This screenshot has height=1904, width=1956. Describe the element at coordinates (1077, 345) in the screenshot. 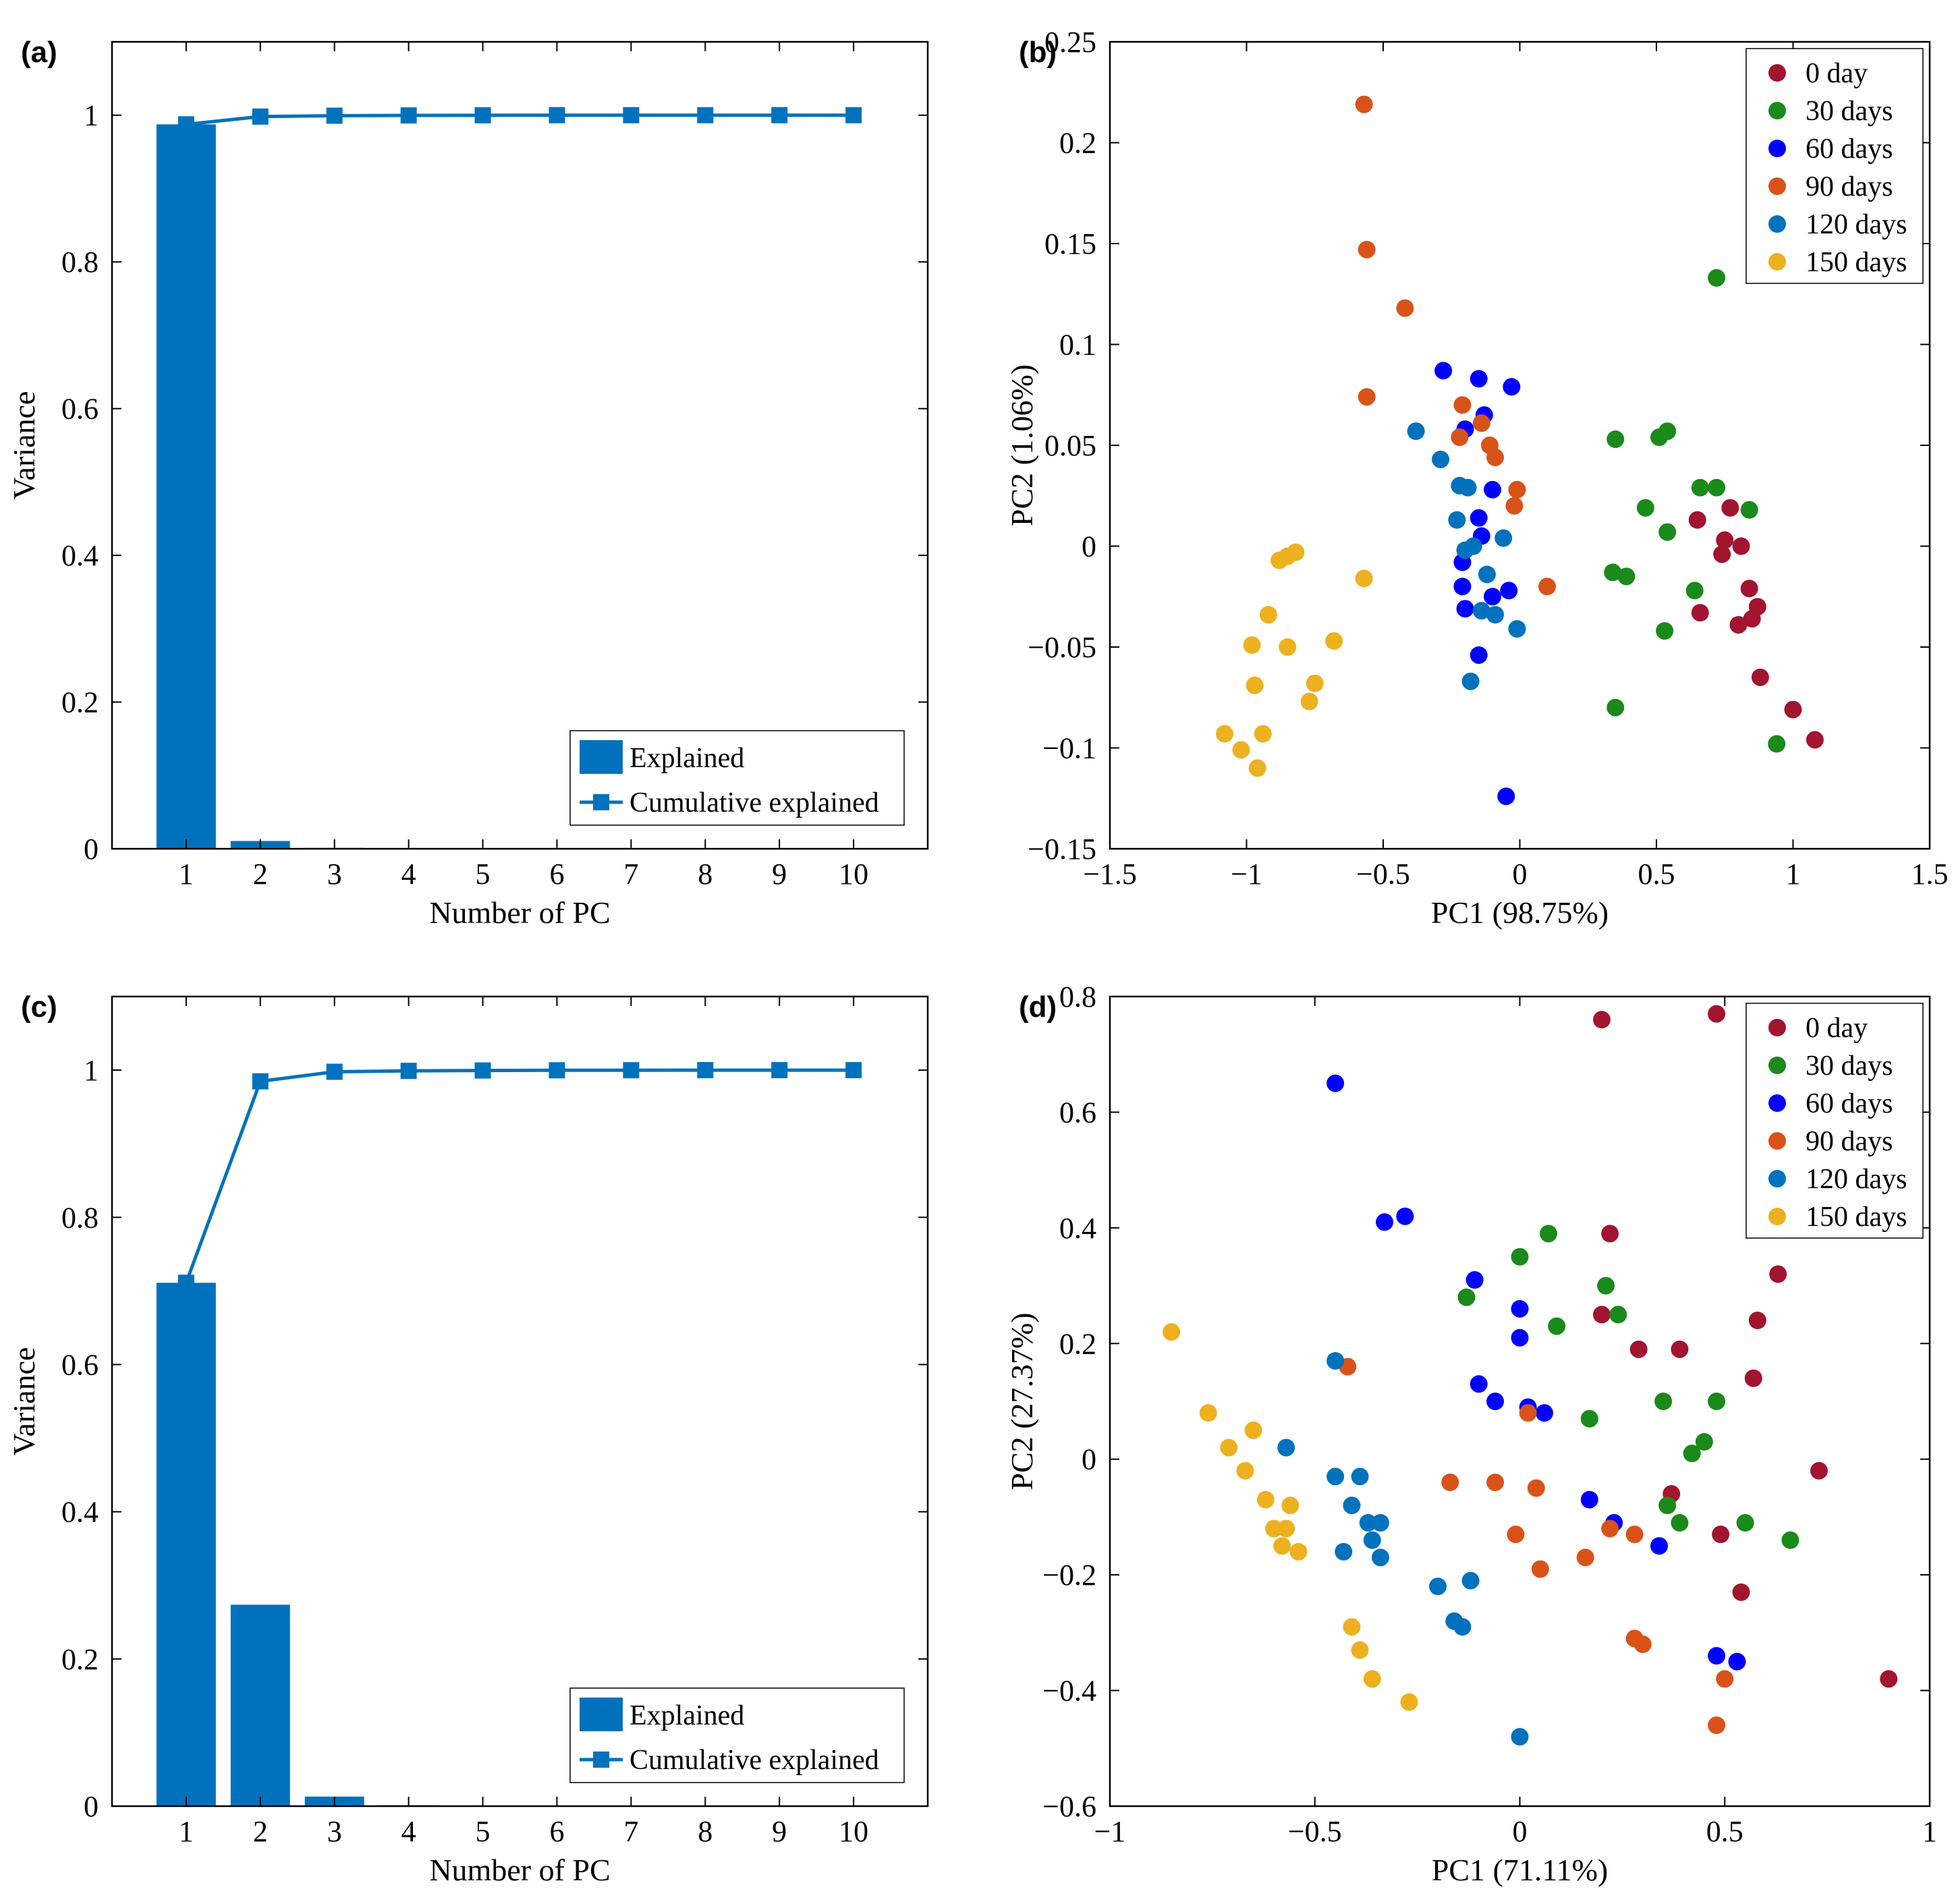

I see `y-tick-label: 0.1` at that location.